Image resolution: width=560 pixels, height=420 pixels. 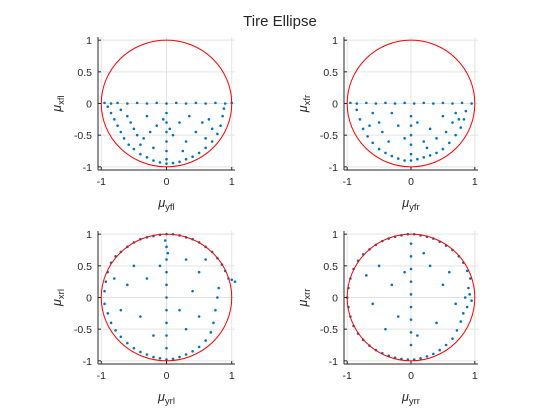 I want to click on x-tick-label-front-right-1: 0, so click(x=411, y=182).